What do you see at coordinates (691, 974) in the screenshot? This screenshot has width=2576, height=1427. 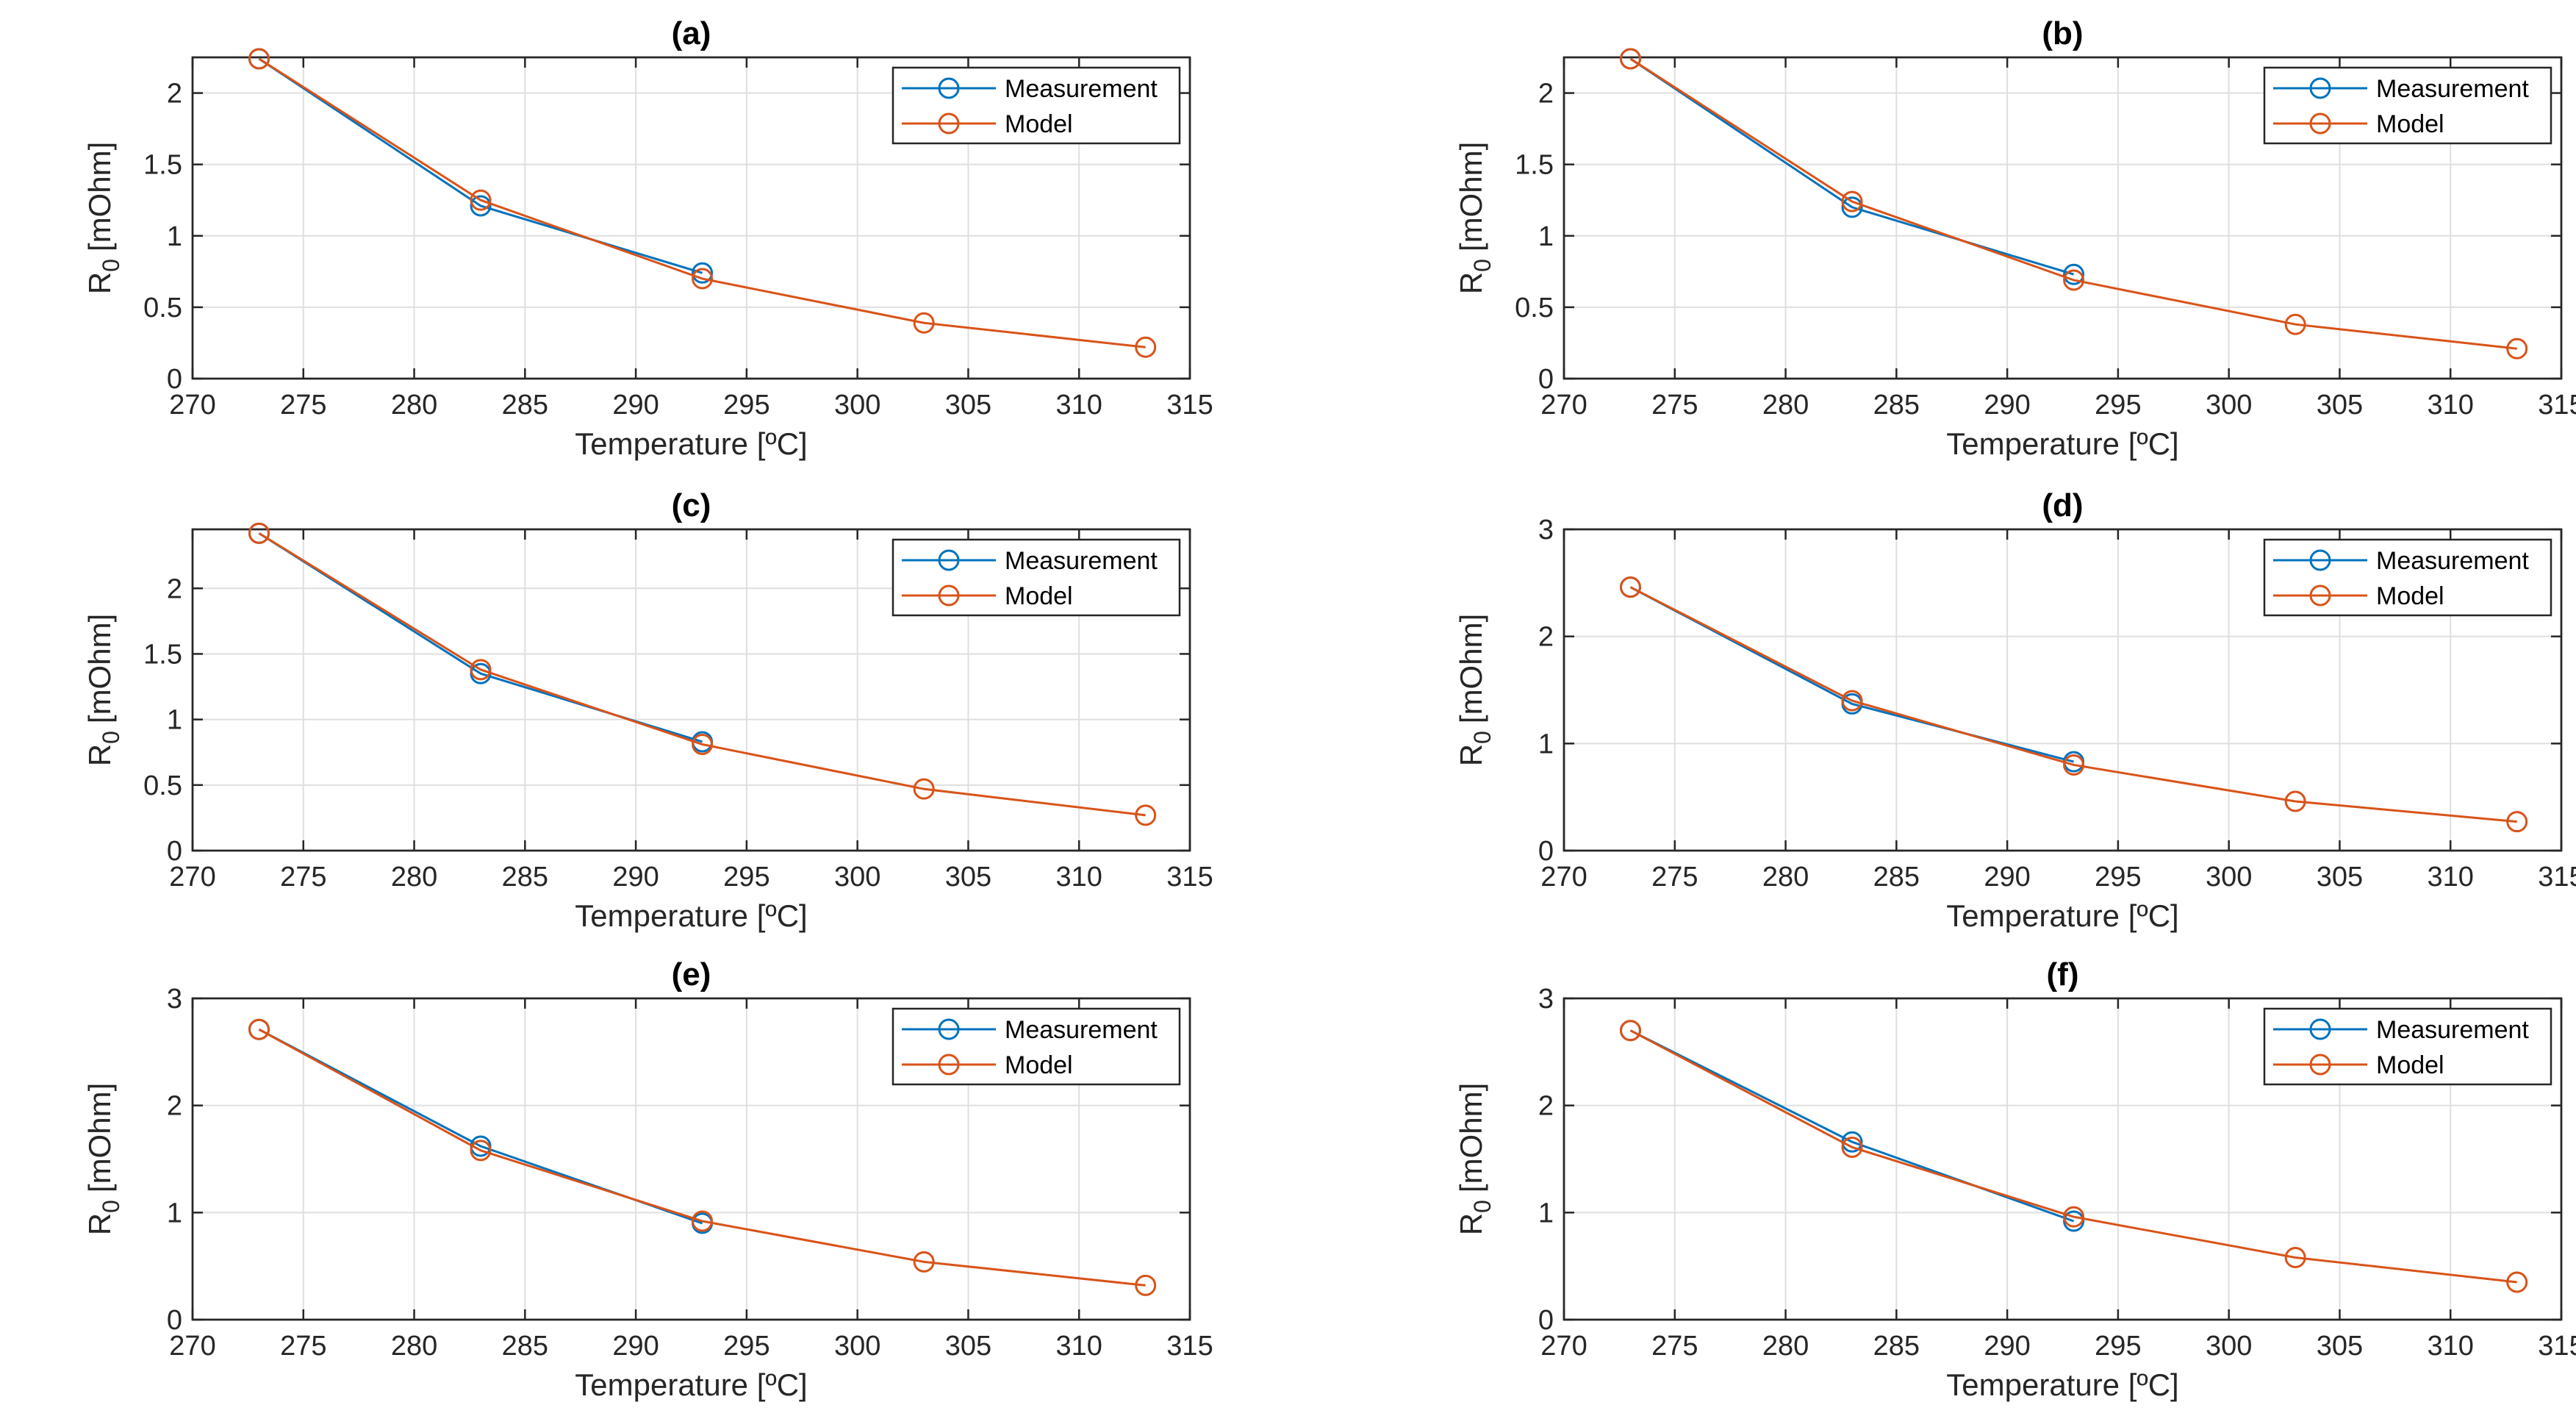 I see `chart-title: (e)` at bounding box center [691, 974].